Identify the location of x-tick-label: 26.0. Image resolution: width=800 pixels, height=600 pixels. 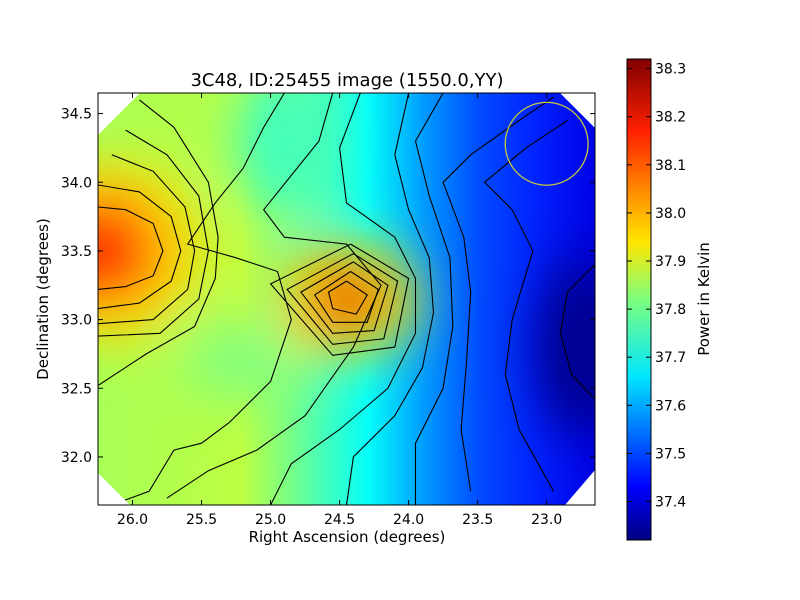
(132, 520).